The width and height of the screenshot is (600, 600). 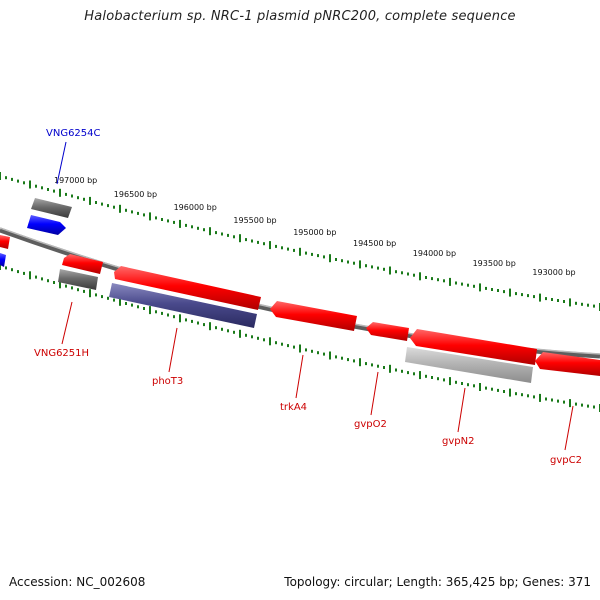 I want to click on gene-bar-gvpo2, so click(x=387, y=331).